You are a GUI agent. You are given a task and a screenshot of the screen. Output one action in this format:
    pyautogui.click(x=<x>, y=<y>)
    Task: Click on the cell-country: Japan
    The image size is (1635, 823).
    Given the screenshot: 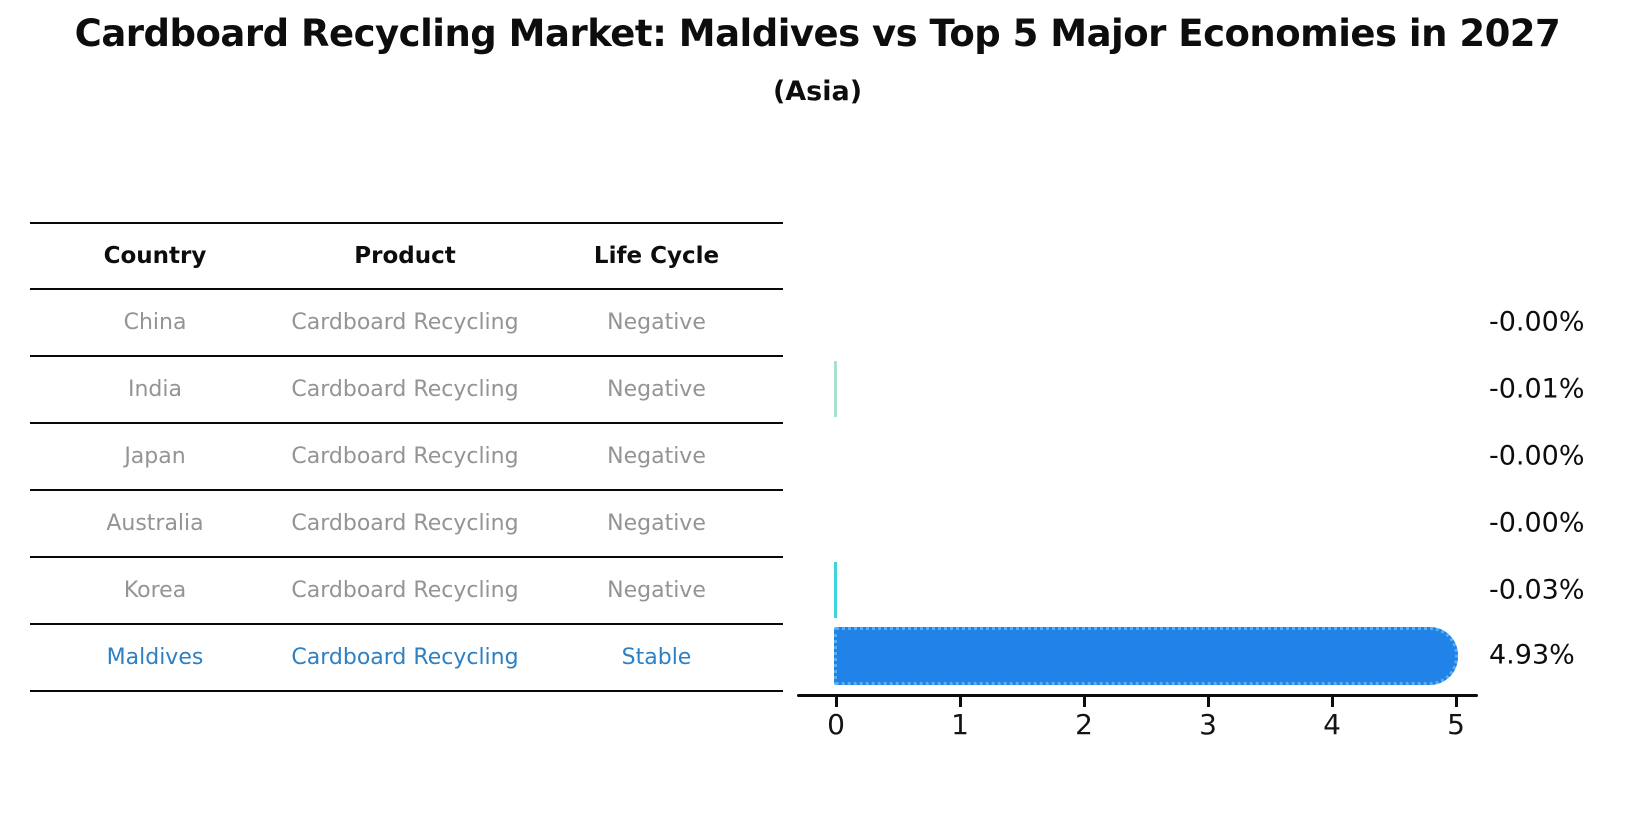 What is the action you would take?
    pyautogui.click(x=155, y=456)
    